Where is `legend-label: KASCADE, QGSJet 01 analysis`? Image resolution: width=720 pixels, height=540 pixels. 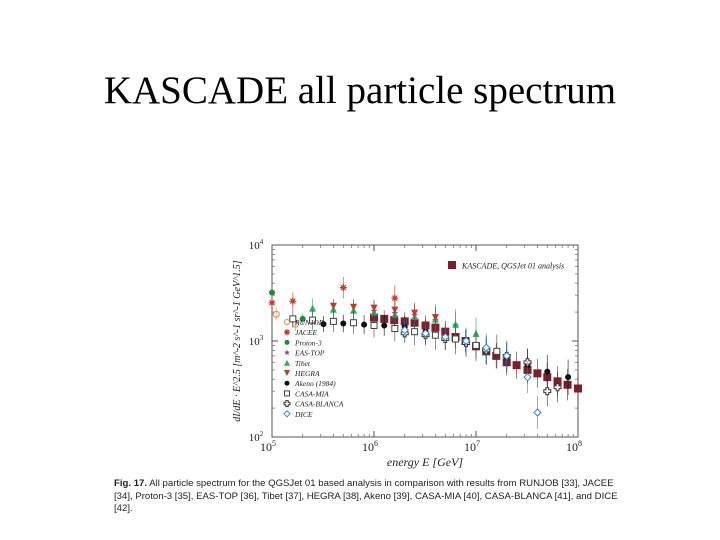 legend-label: KASCADE, QGSJet 01 analysis is located at coordinates (512, 266).